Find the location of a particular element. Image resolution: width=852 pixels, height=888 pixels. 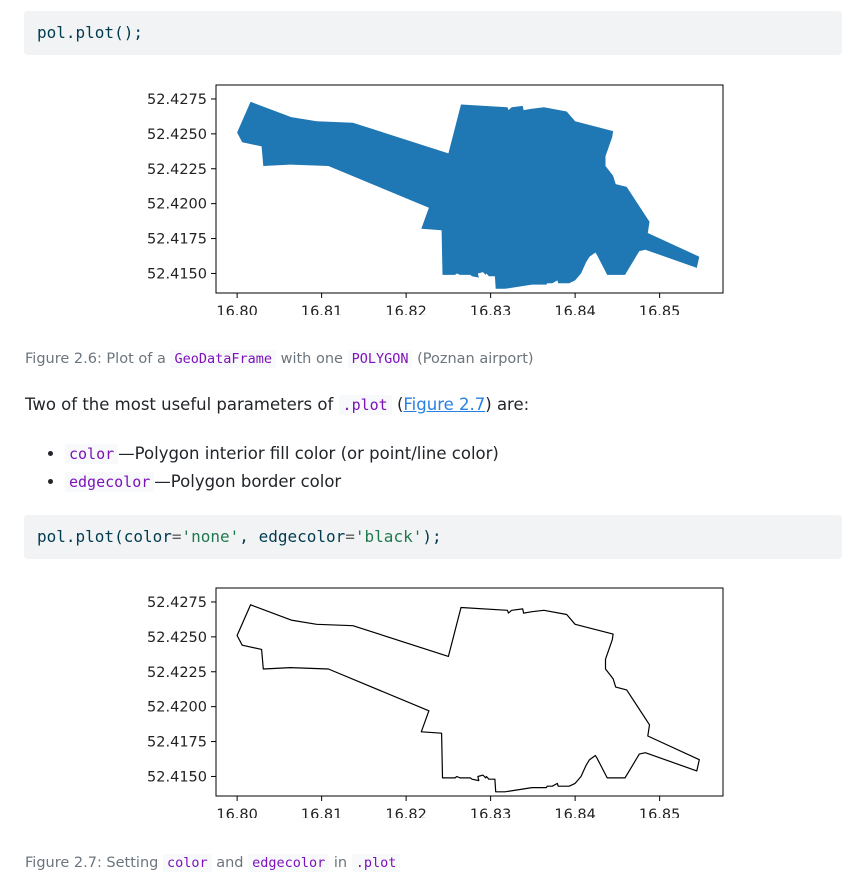

caption-code-polygon: POLYGON is located at coordinates (380, 359).